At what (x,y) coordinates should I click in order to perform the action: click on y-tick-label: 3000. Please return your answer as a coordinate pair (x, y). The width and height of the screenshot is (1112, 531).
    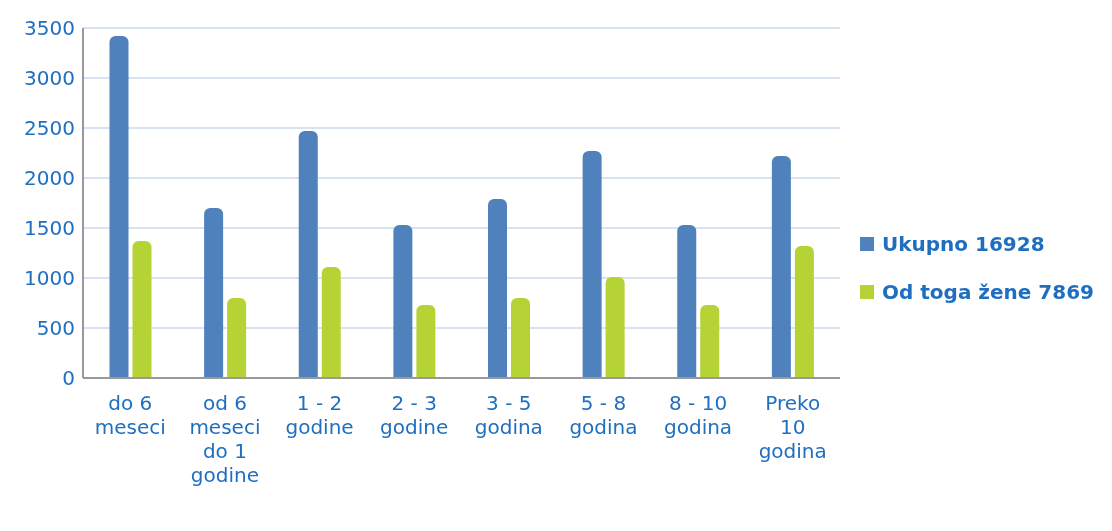
    Looking at the image, I should click on (49, 78).